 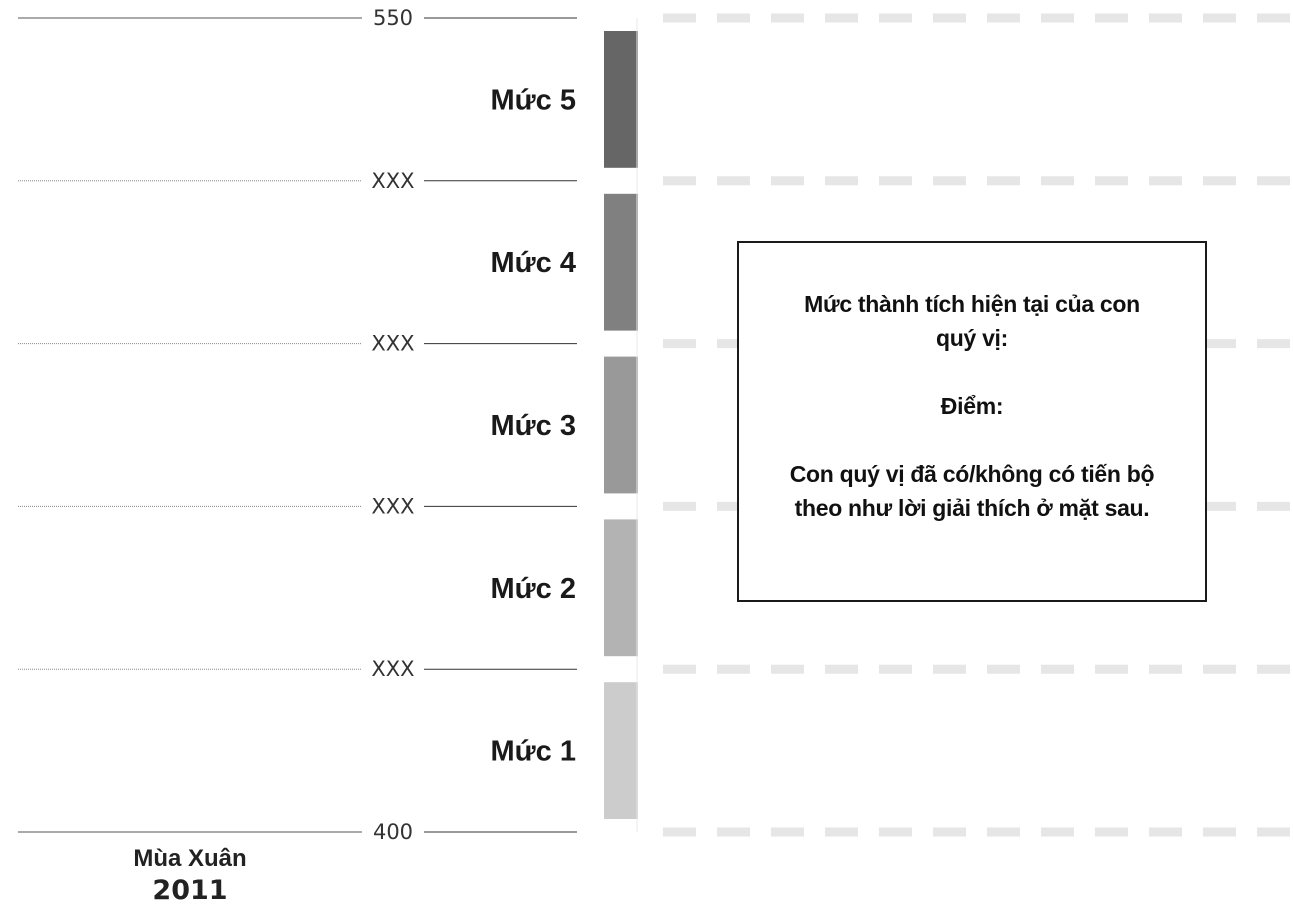 I want to click on level-bars, so click(x=621, y=425).